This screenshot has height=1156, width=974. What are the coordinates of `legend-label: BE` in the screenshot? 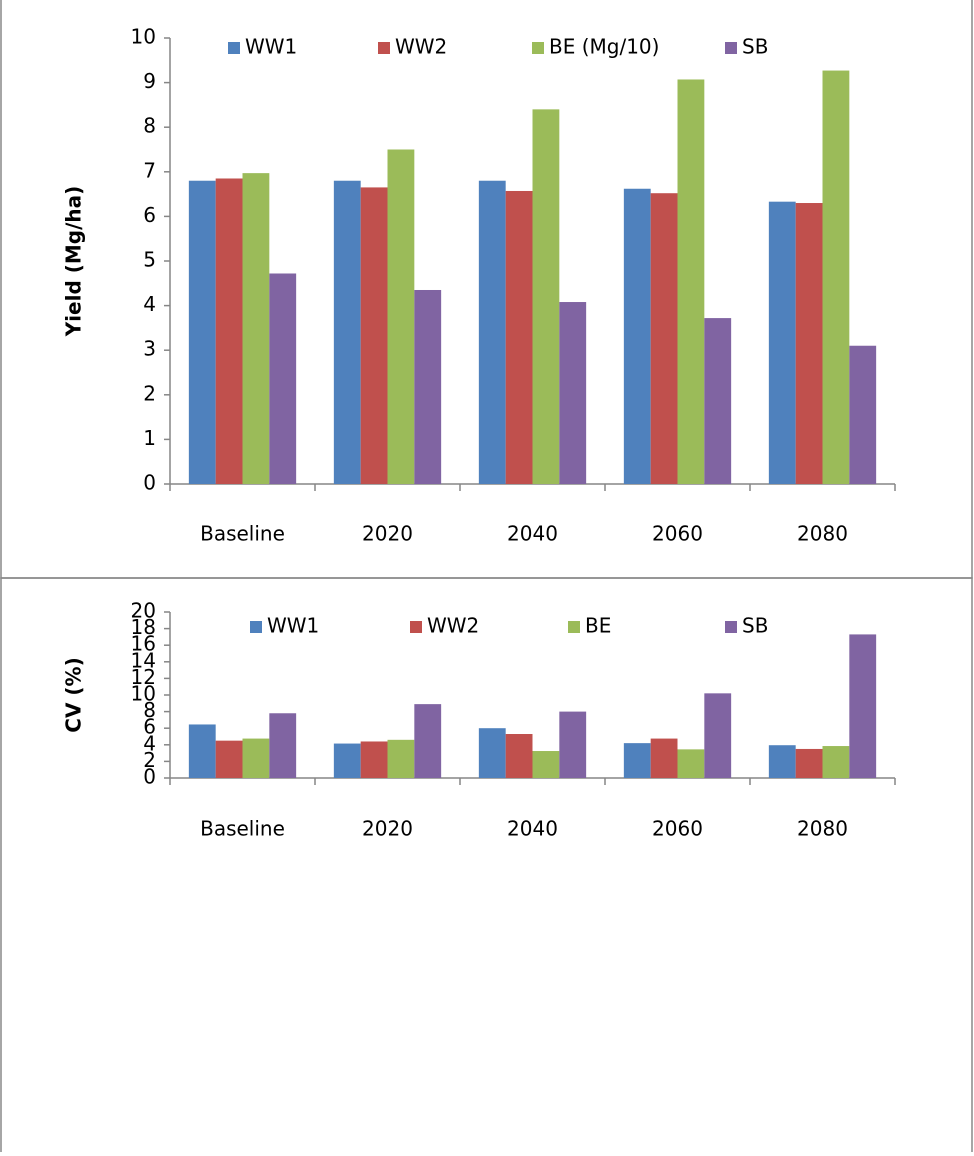 It's located at (598, 626).